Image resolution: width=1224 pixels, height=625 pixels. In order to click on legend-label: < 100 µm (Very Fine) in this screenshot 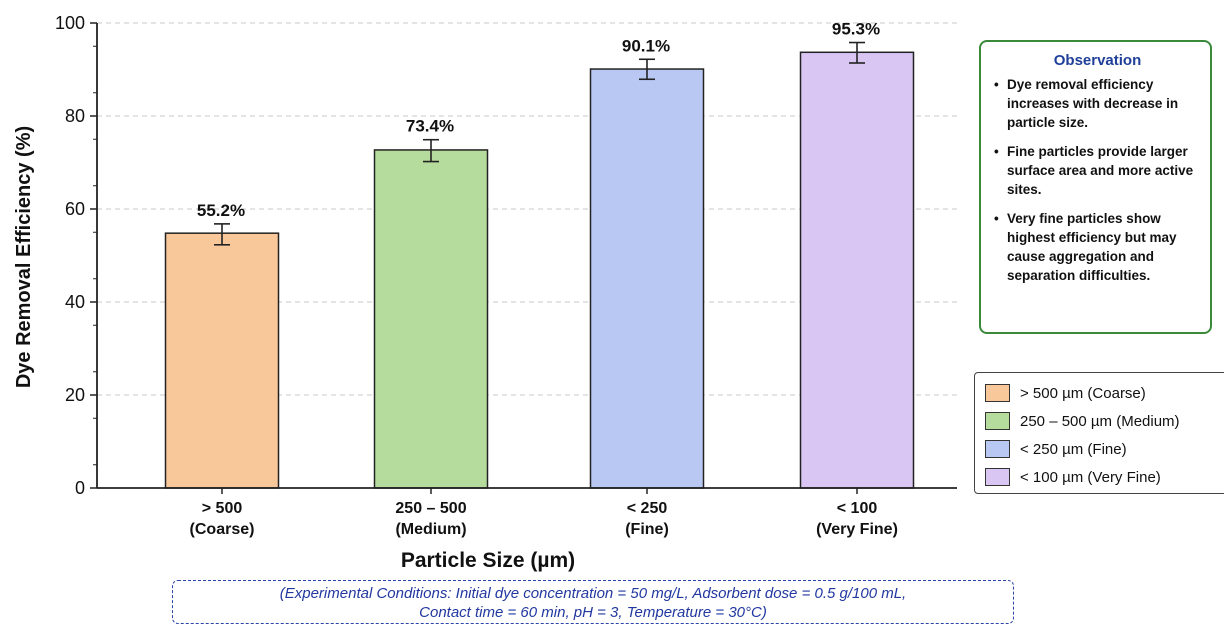, I will do `click(1090, 477)`.